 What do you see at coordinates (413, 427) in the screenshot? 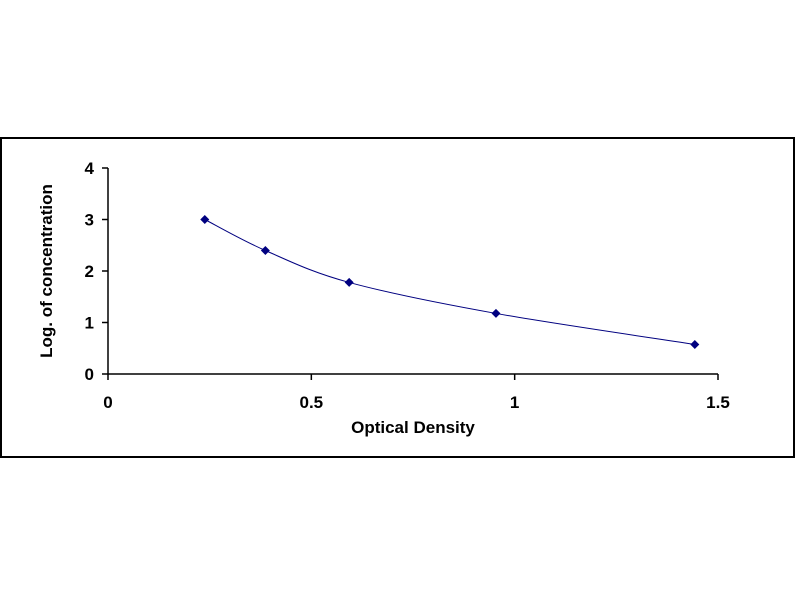
I see `x-axis-title: Optical Density` at bounding box center [413, 427].